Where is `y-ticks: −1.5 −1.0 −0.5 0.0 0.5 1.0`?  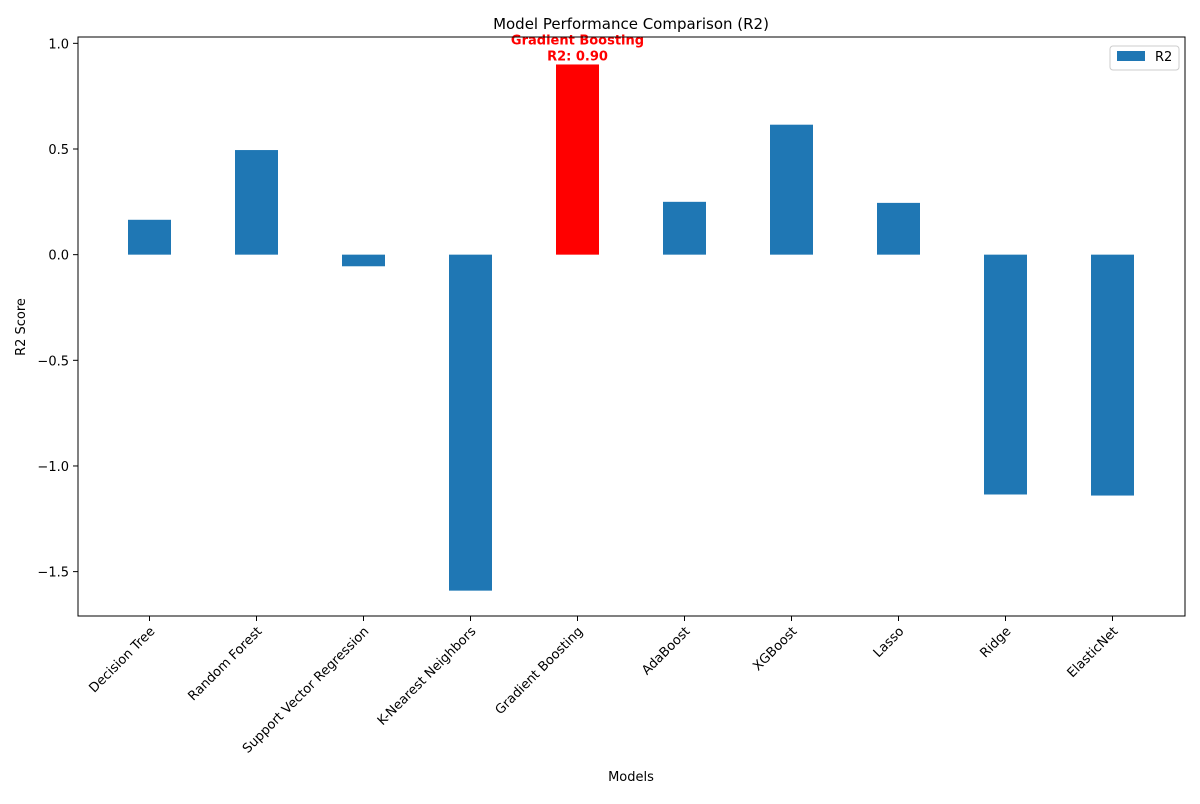 y-ticks: −1.5 −1.0 −0.5 0.0 0.5 1.0 is located at coordinates (57, 309).